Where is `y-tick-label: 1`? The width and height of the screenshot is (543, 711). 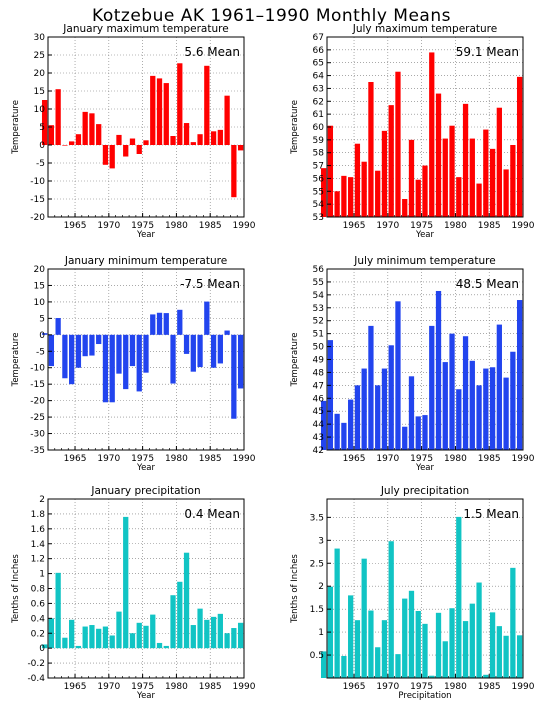
y-tick-label: 1 is located at coordinates (42, 575).